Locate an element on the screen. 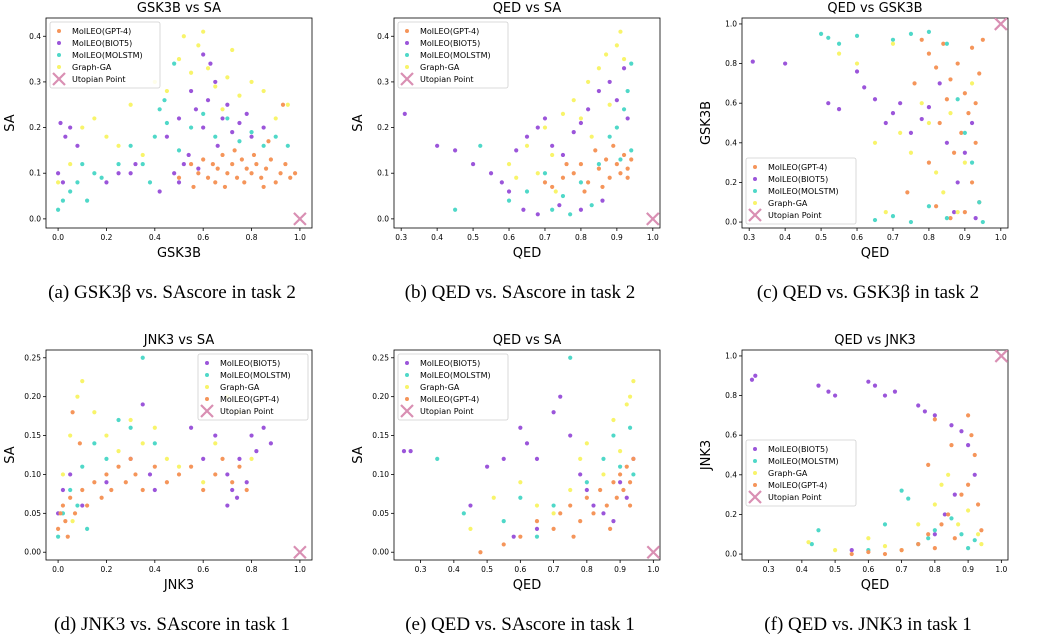 This screenshot has height=639, width=1043. series-utopian-point is located at coordinates (1001, 24).